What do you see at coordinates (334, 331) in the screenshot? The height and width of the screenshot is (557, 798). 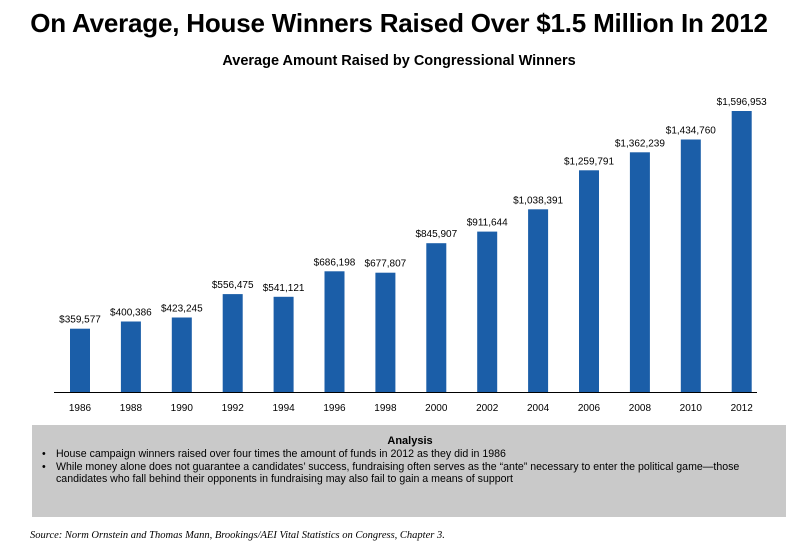 I see `bar-1996` at bounding box center [334, 331].